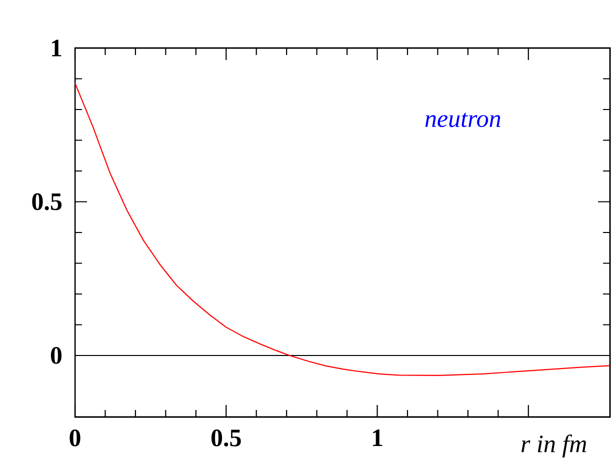 The image size is (611, 466). What do you see at coordinates (56, 355) in the screenshot?
I see `y-tick-label: 0` at bounding box center [56, 355].